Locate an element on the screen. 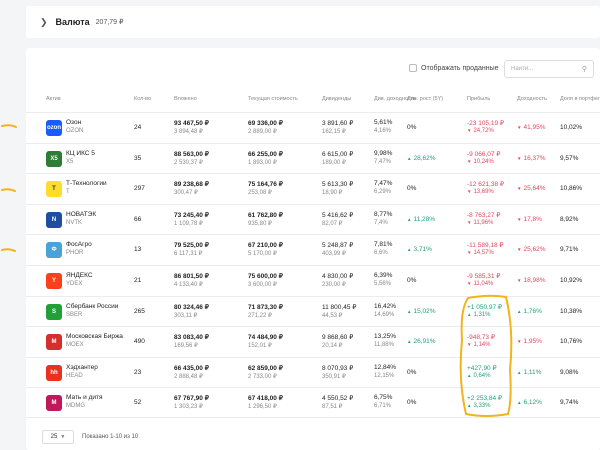 The image size is (600, 450). current-value: 67 210,00 ₽ is located at coordinates (265, 246).